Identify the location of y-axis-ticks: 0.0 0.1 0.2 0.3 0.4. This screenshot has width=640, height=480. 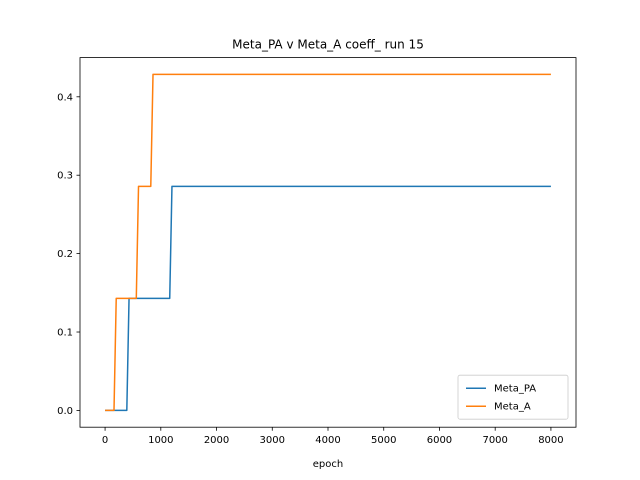
(68, 254).